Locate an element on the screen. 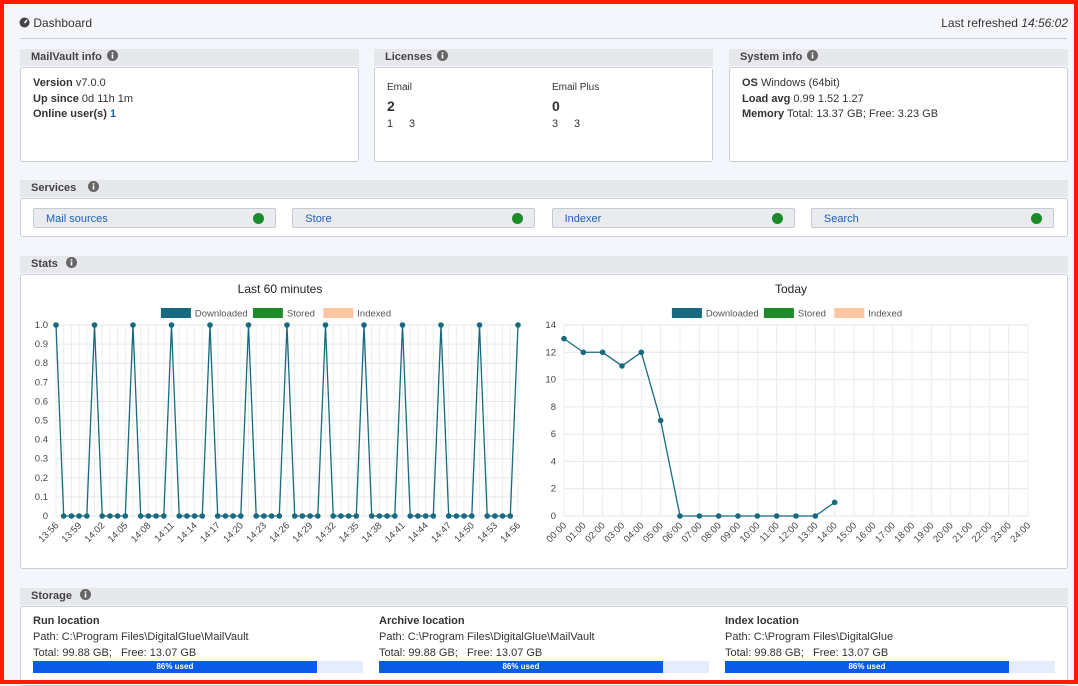 Image resolution: width=1078 pixels, height=686 pixels. info-label: Memory is located at coordinates (763, 114).